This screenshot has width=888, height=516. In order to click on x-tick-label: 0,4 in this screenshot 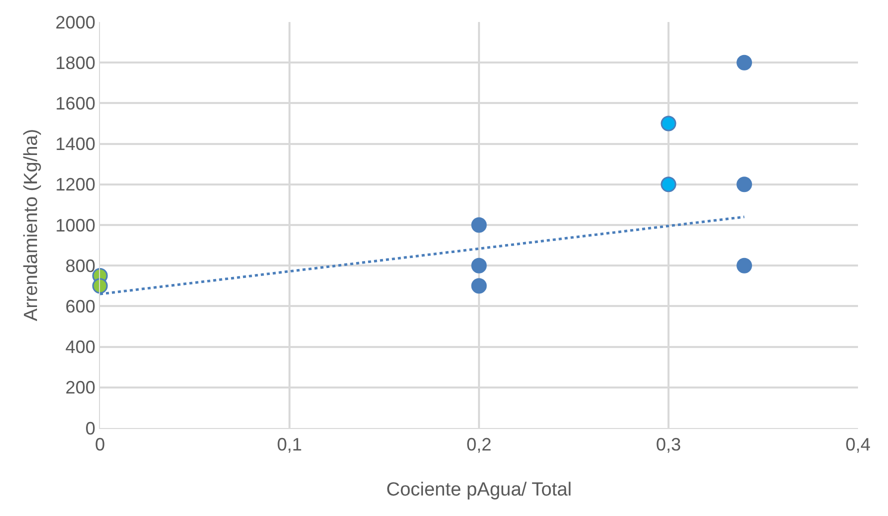, I will do `click(858, 444)`.